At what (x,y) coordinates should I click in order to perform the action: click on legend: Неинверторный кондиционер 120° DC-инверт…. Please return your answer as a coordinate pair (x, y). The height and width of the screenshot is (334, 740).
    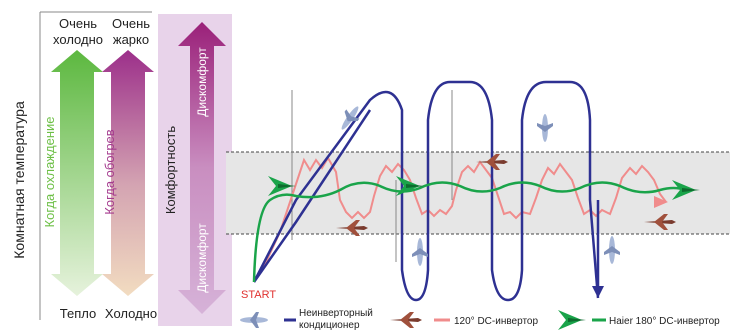
    Looking at the image, I should click on (480, 319).